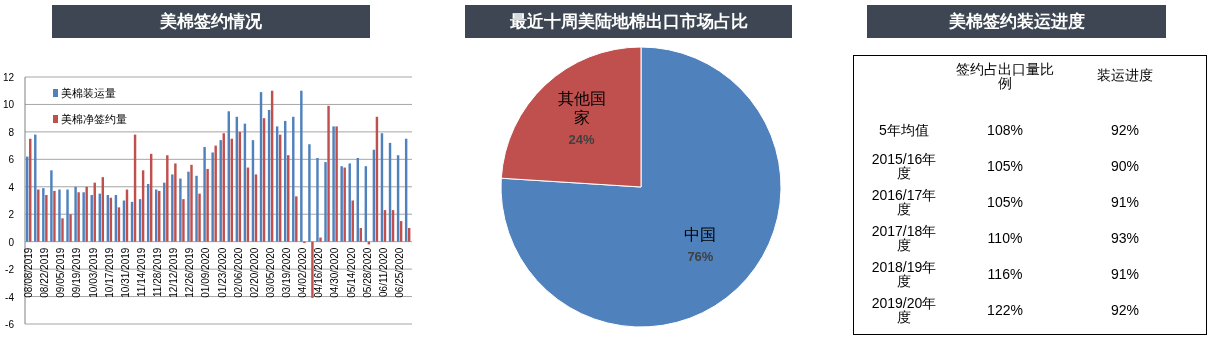 Image resolution: width=1216 pixels, height=340 pixels. What do you see at coordinates (581, 107) in the screenshot?
I see `slice-label: 其他国家` at bounding box center [581, 107].